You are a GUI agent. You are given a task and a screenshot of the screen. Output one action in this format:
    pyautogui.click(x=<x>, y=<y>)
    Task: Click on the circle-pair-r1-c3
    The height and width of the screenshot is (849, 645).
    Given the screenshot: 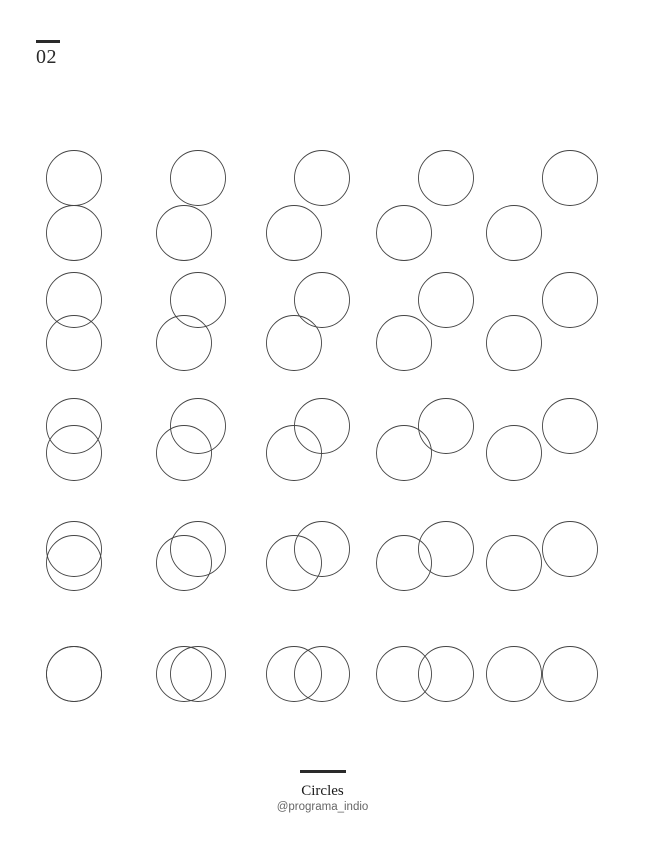 What is the action you would take?
    pyautogui.click(x=308, y=205)
    